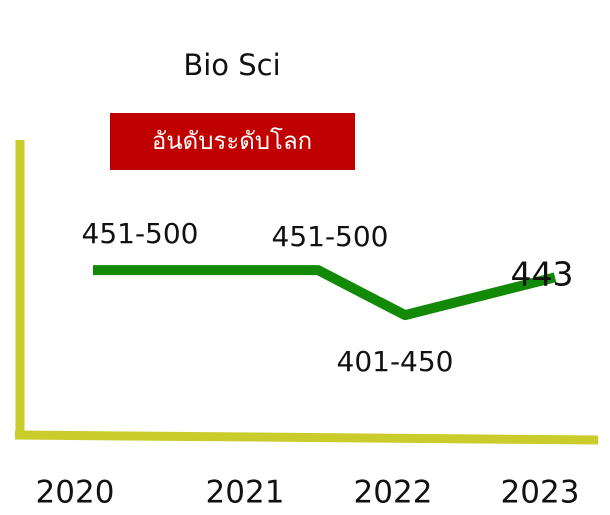 The image size is (610, 515). What do you see at coordinates (231, 65) in the screenshot?
I see `chart-title: Bio Sci` at bounding box center [231, 65].